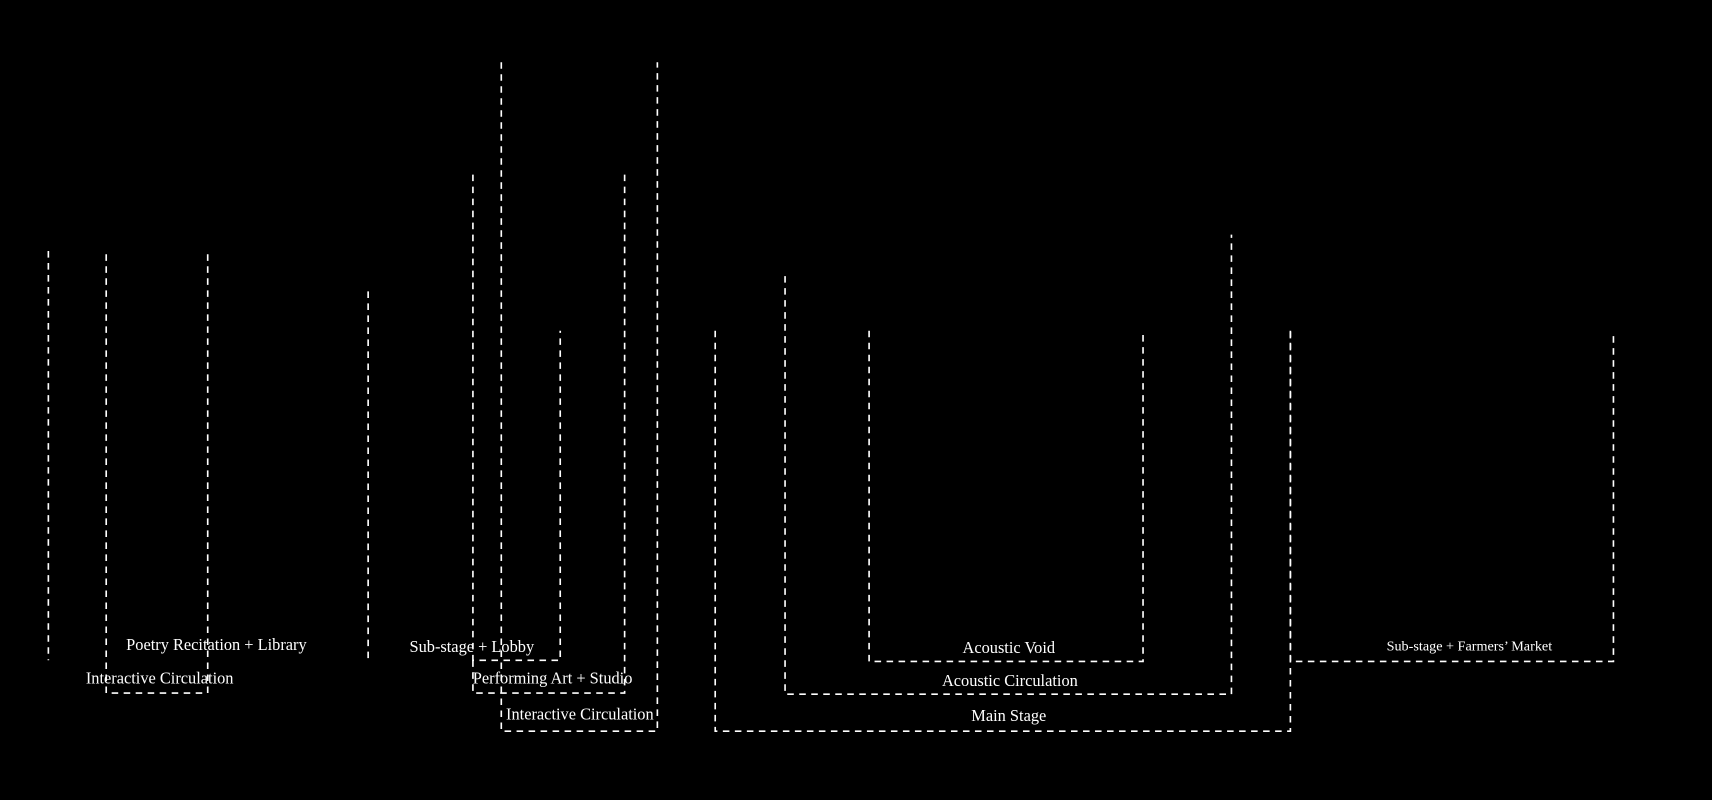 Image resolution: width=1712 pixels, height=800 pixels. I want to click on label: Acoustic Circulation, so click(1010, 680).